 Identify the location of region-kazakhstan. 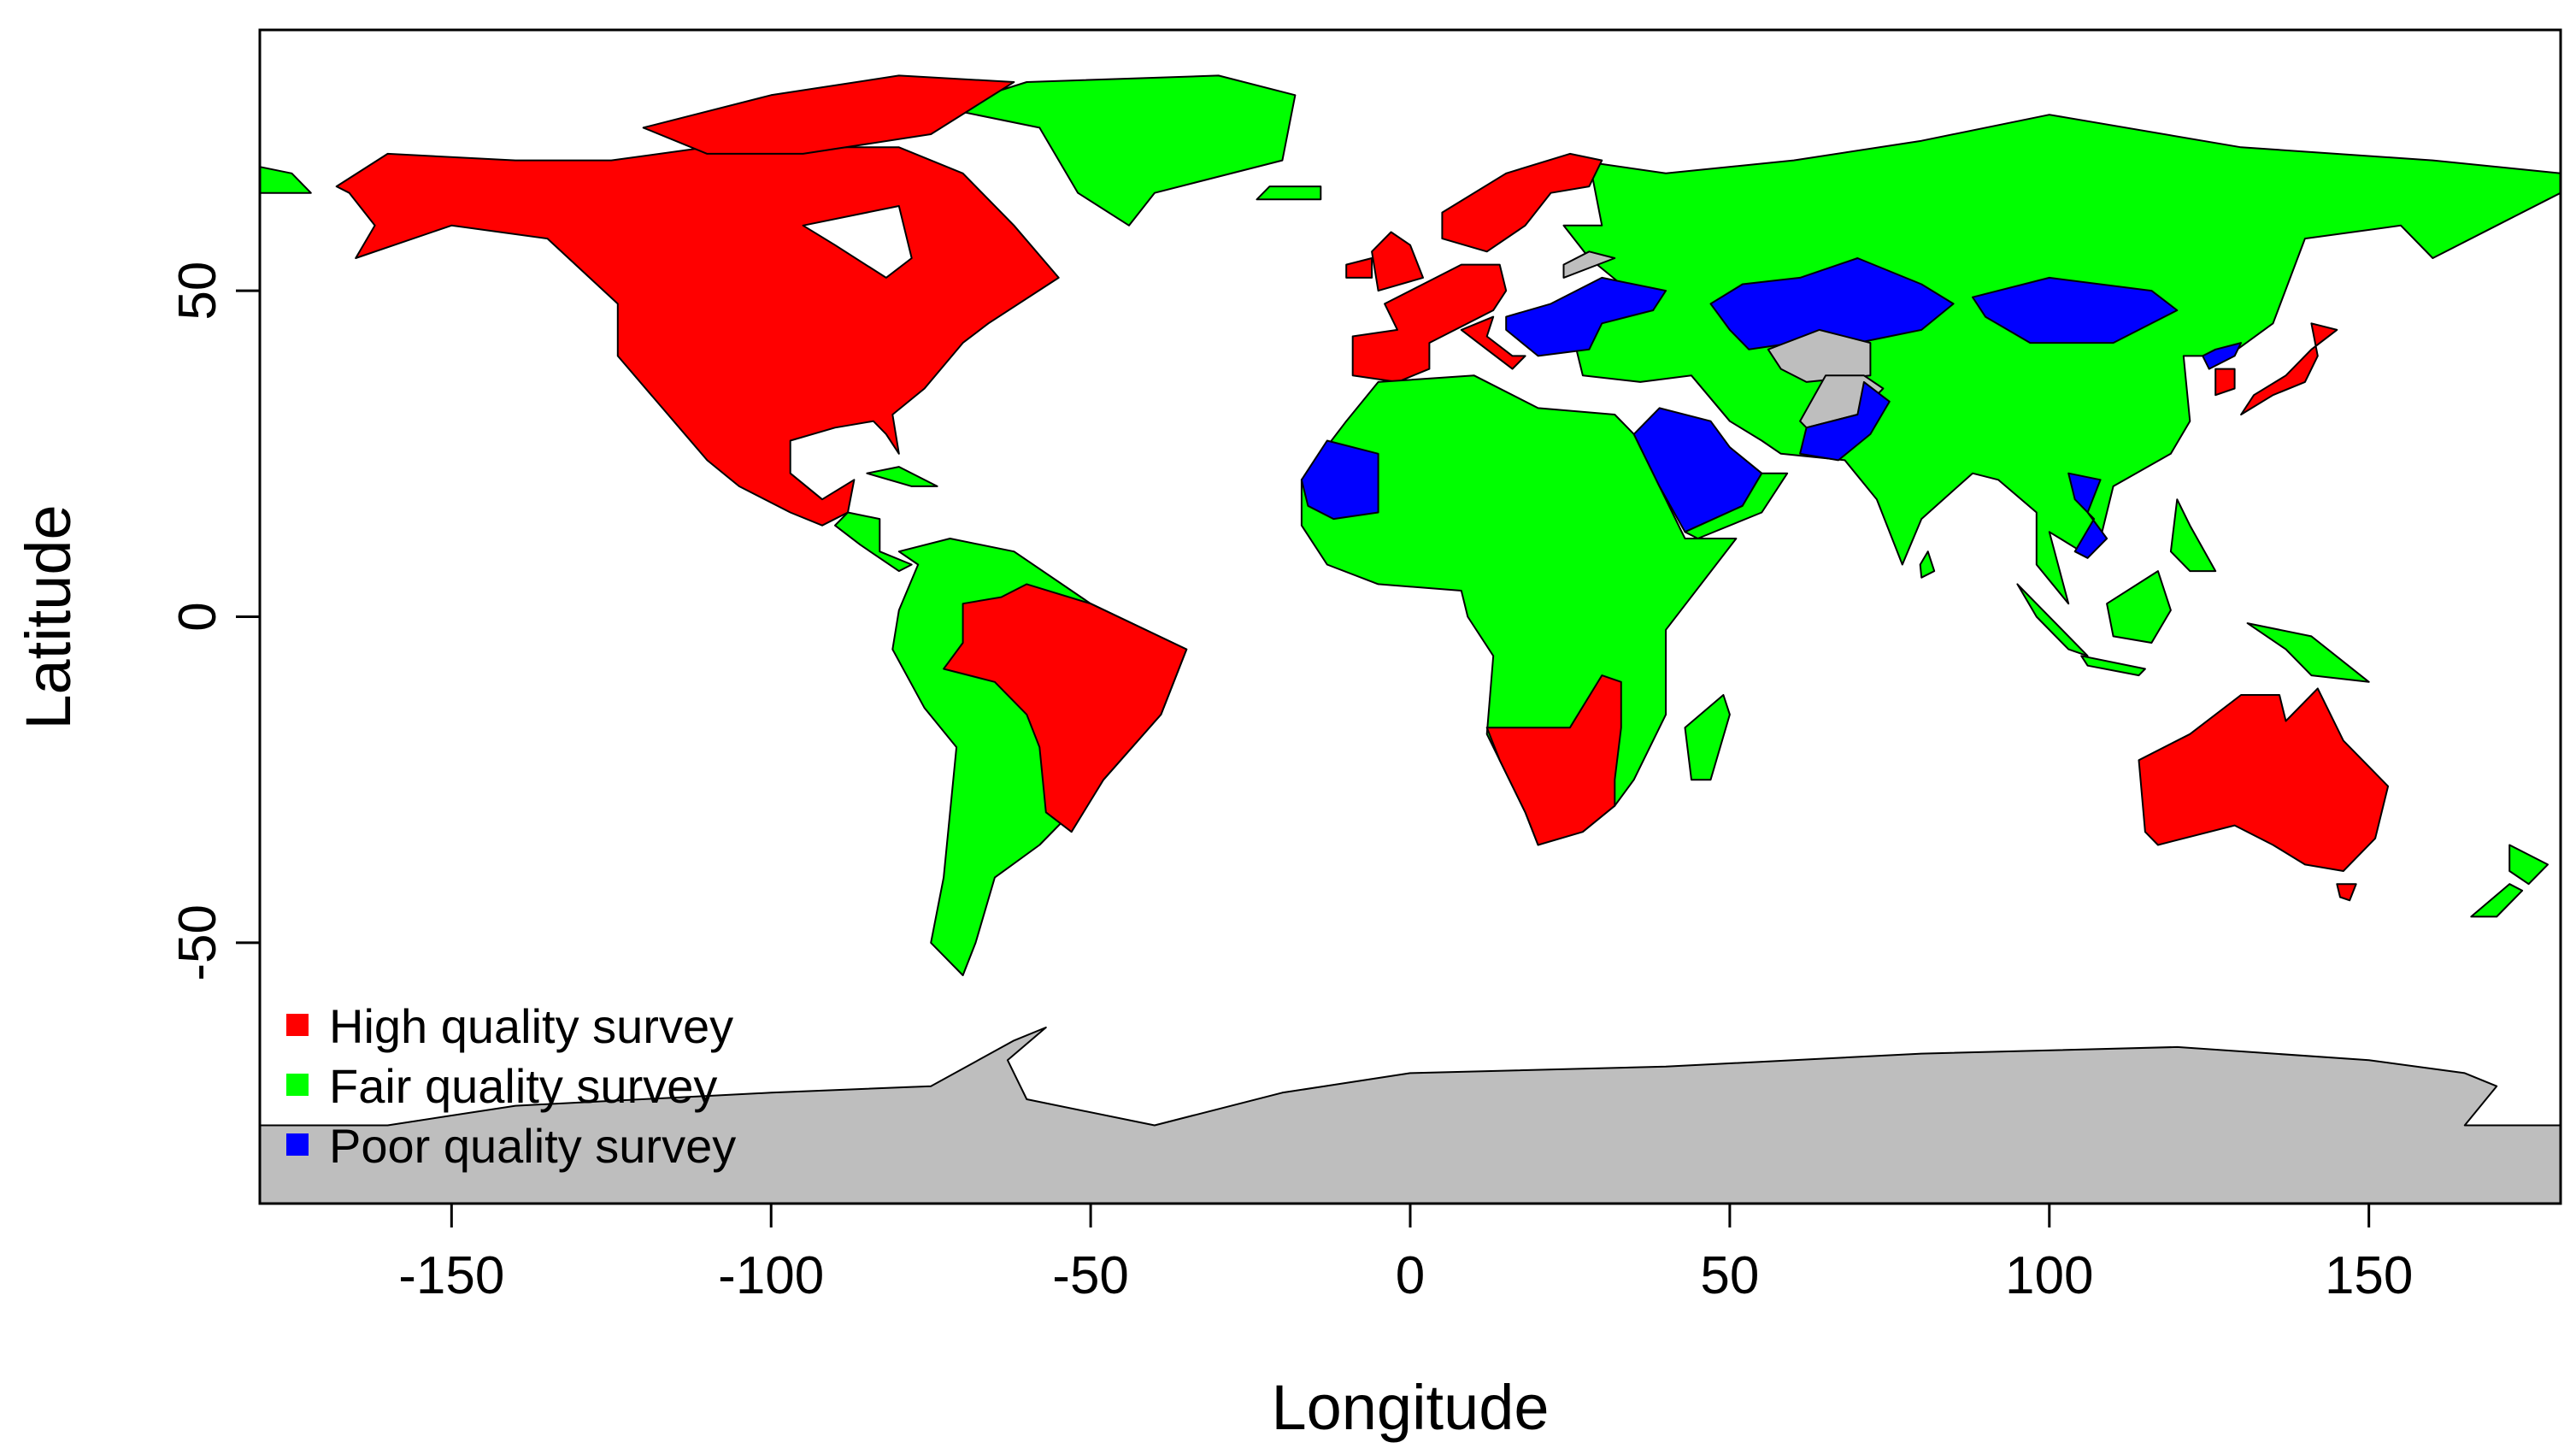
(1832, 303).